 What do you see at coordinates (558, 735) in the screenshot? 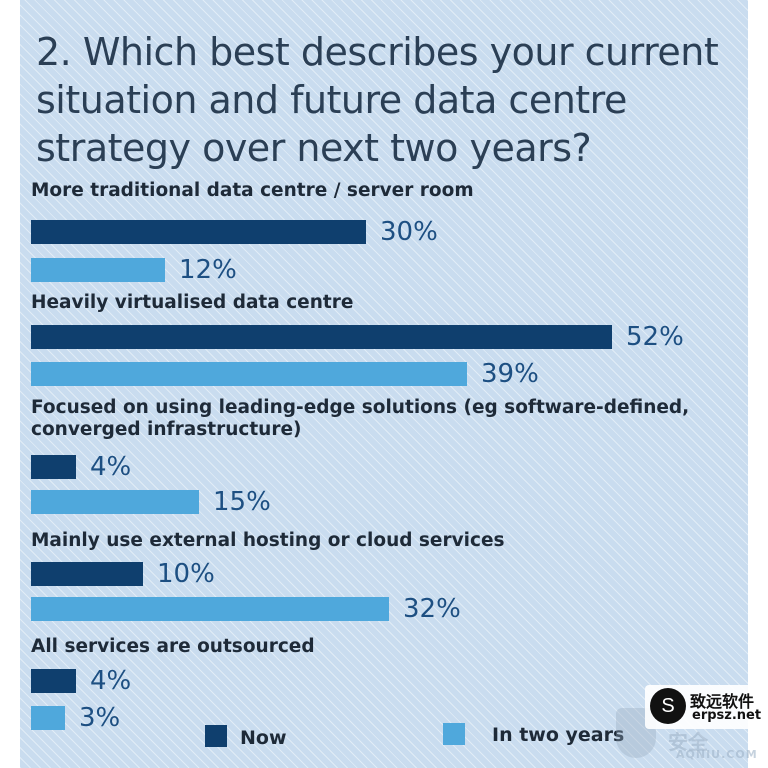
I see `legend-label-in-two-years: In two years` at bounding box center [558, 735].